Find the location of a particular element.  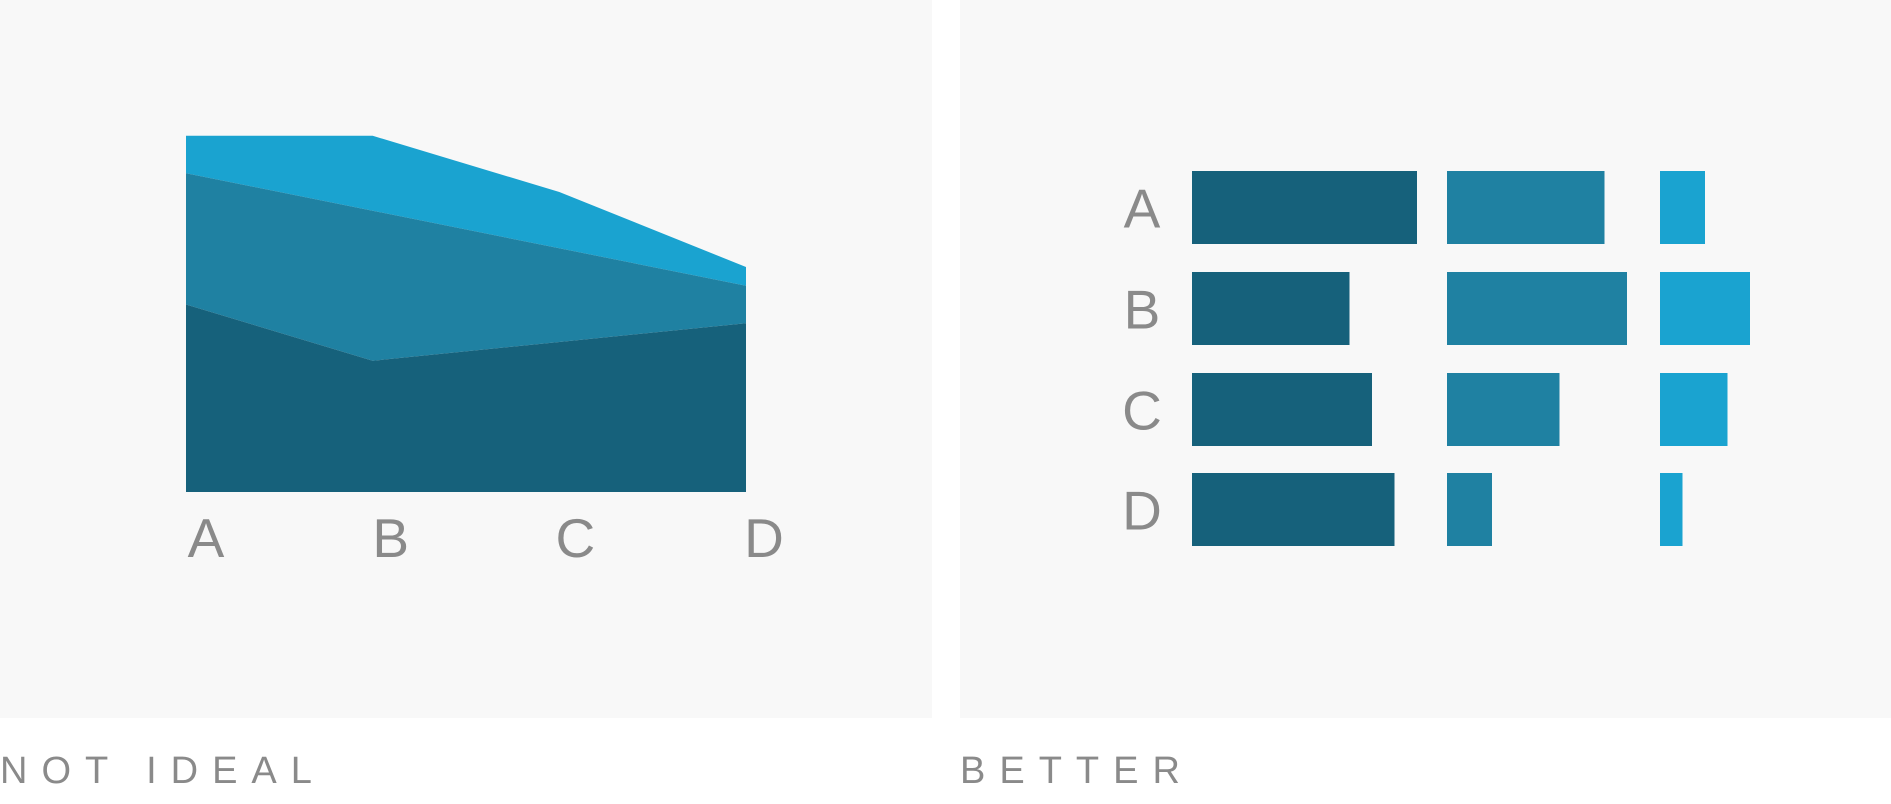

x-tick-label: B is located at coordinates (390, 538).